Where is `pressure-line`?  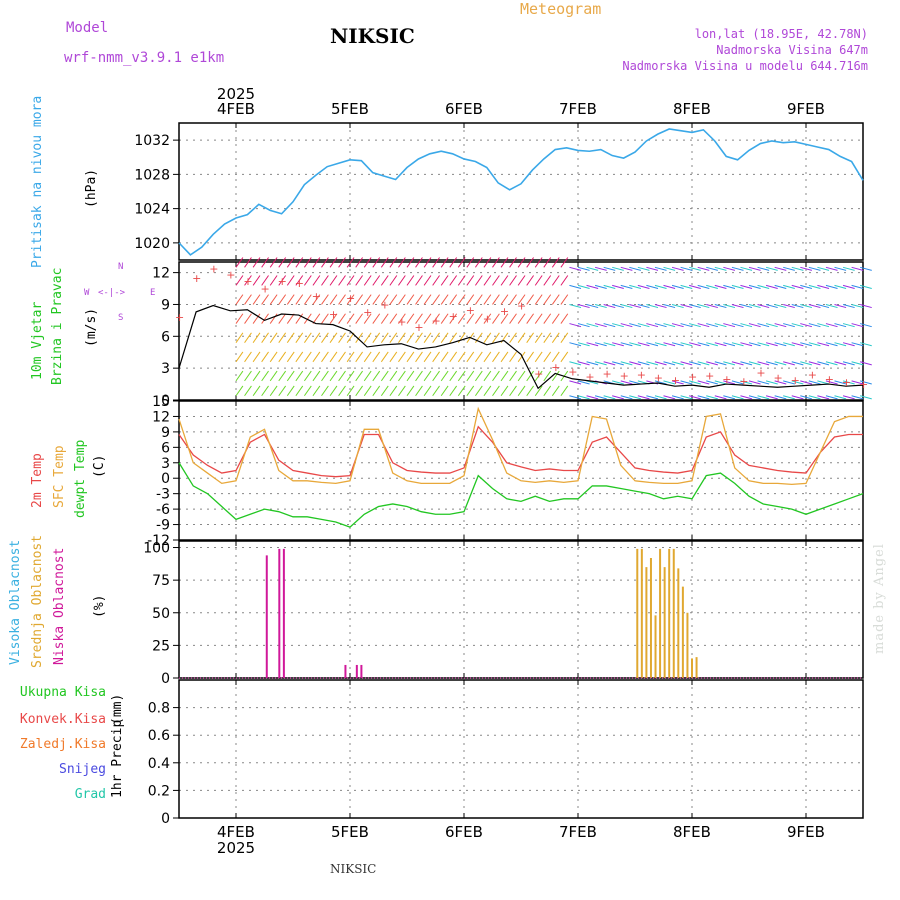
pressure-line is located at coordinates (521, 192).